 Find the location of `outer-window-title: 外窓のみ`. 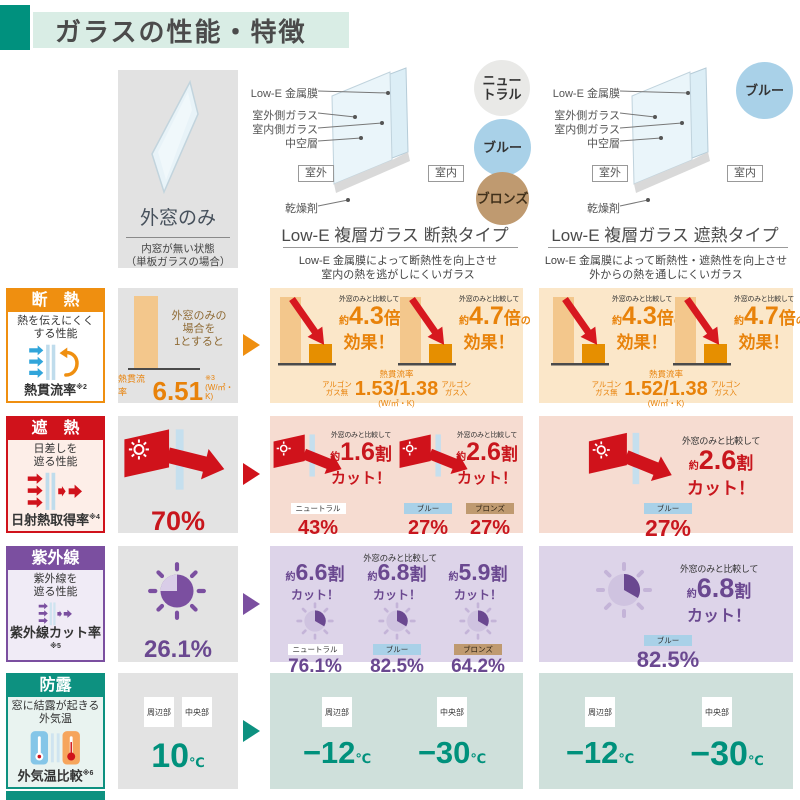

outer-window-title: 外窓のみ is located at coordinates (177, 218).